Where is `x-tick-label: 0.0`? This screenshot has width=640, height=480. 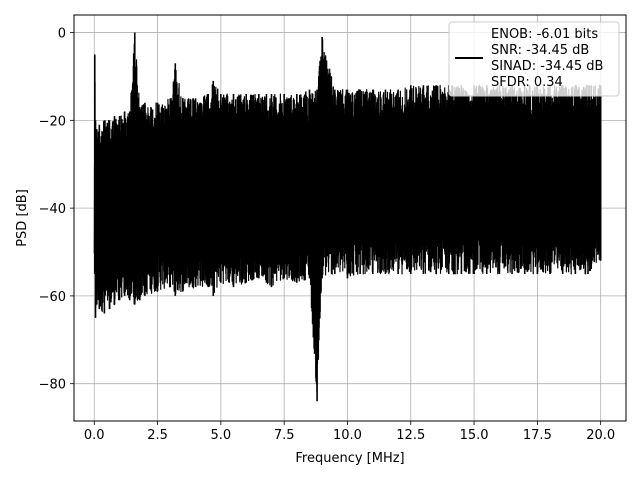
x-tick-label: 0.0 is located at coordinates (94, 435).